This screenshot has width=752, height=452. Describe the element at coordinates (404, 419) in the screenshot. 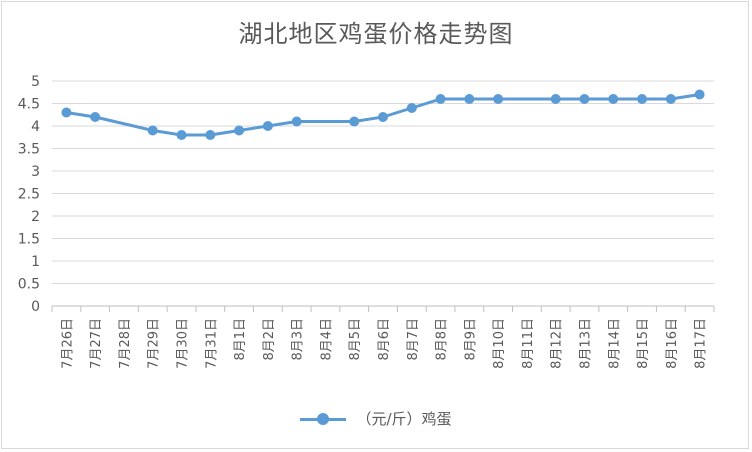

I see `legend-label: （元/斤）鸡蛋` at that location.